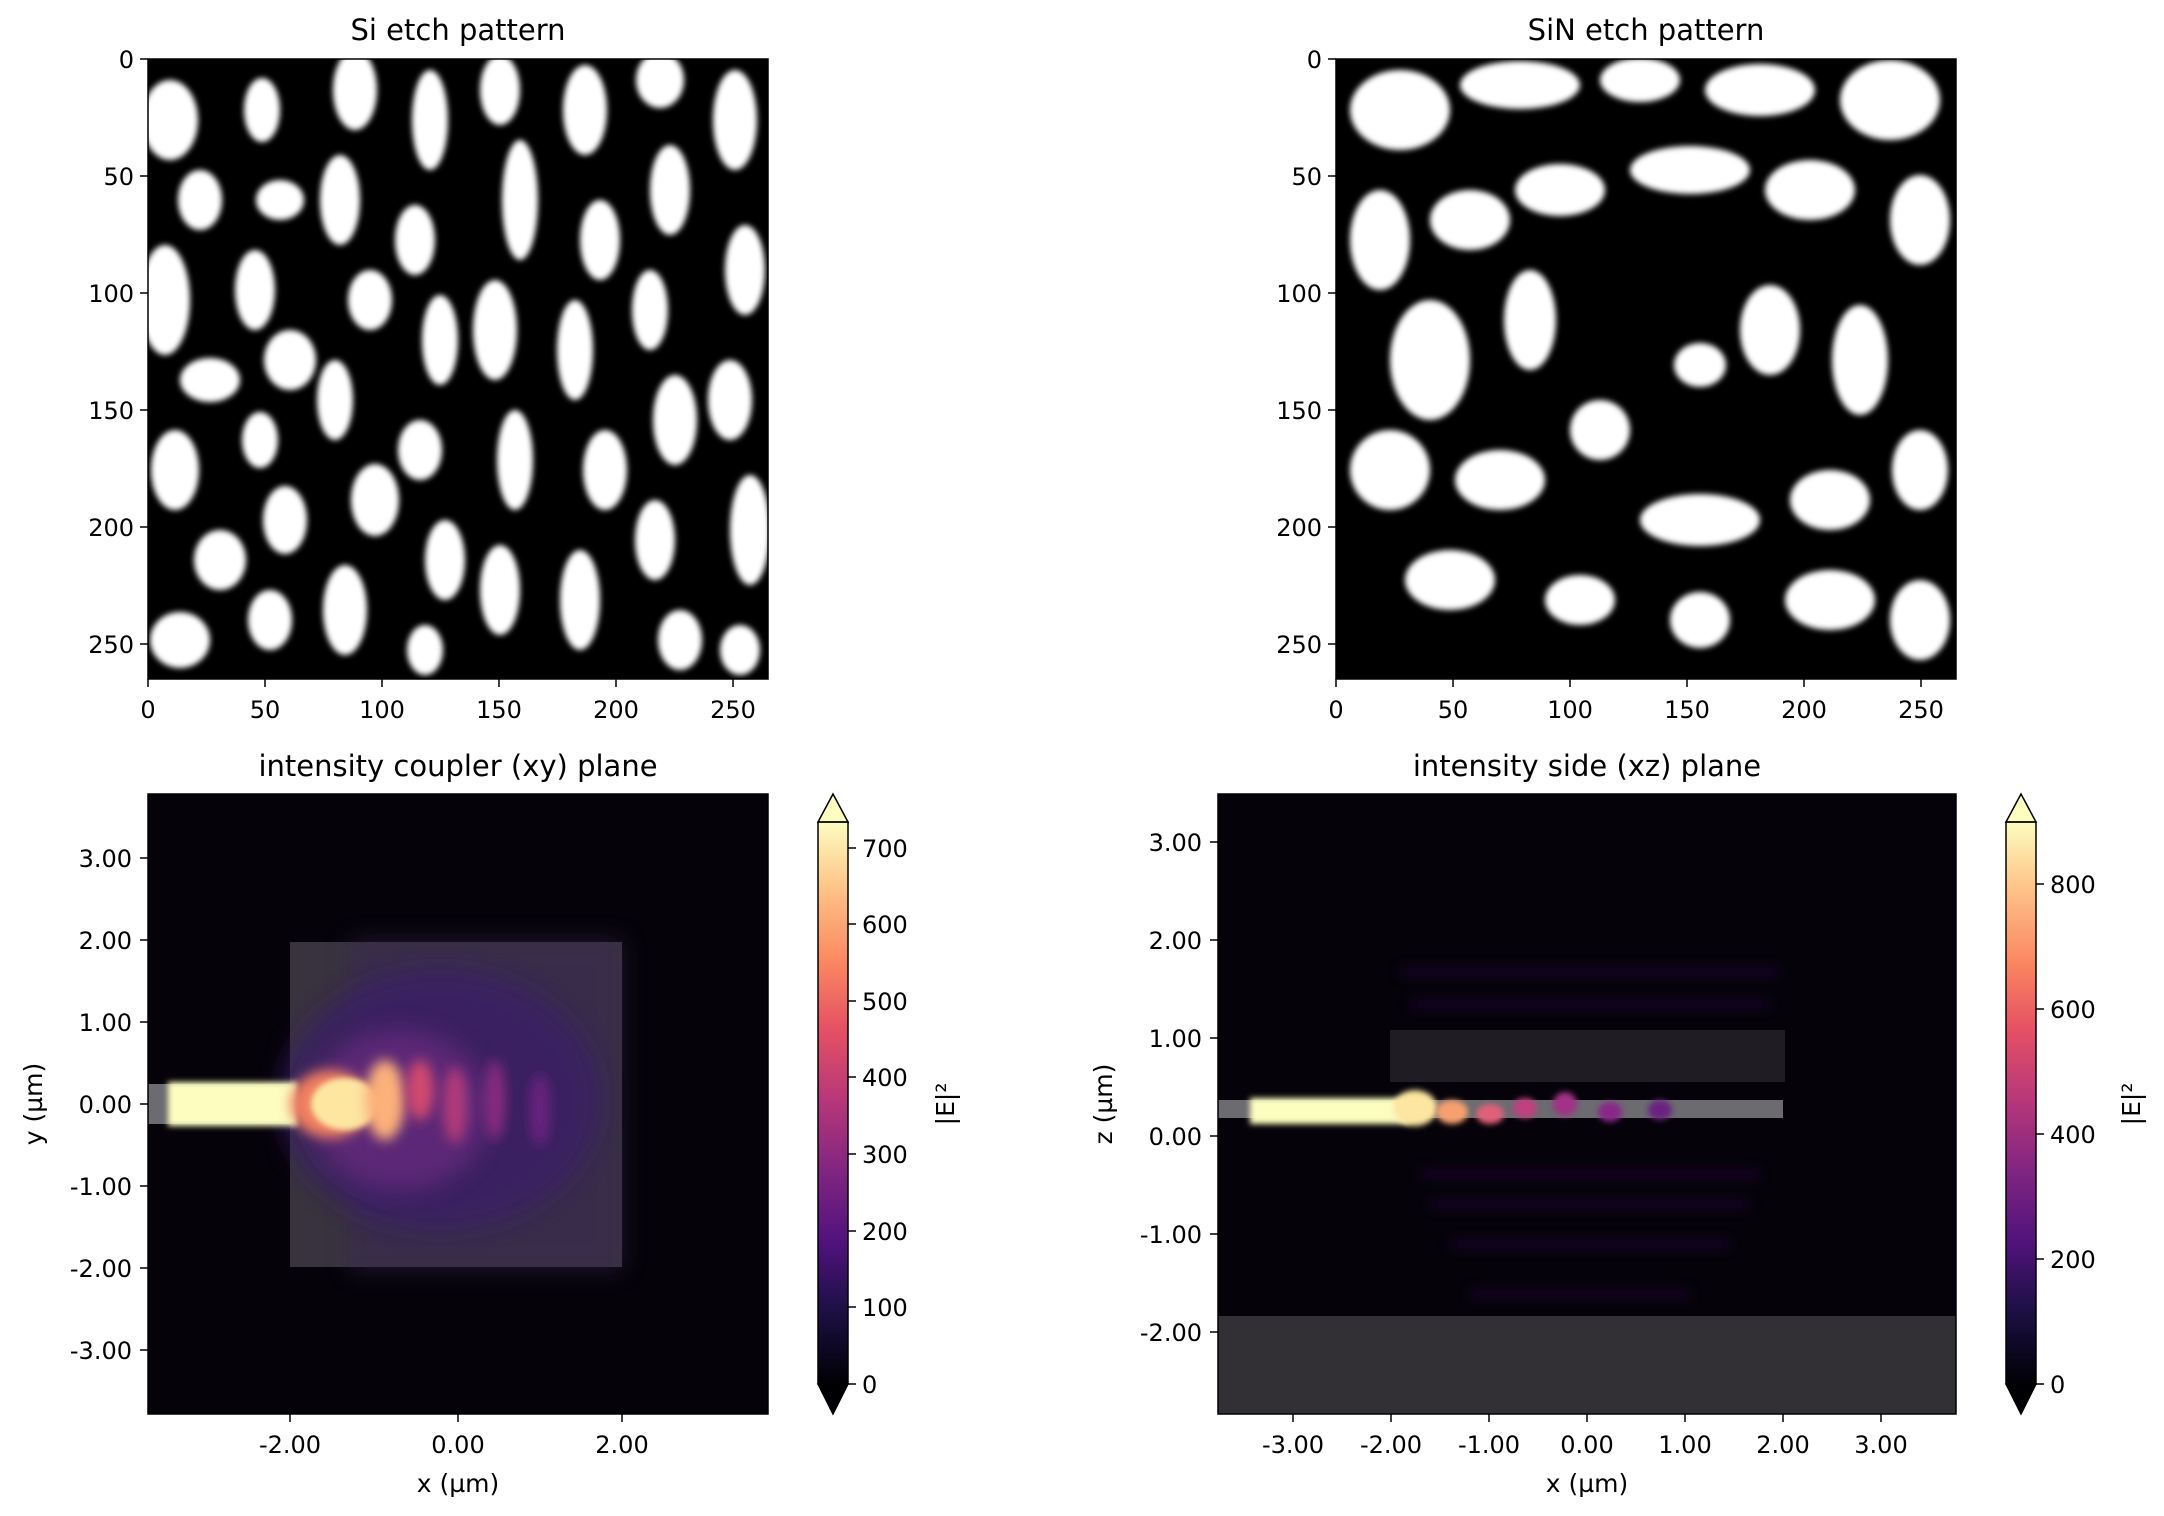 Image resolution: width=2164 pixels, height=1516 pixels. What do you see at coordinates (1684, 1445) in the screenshot?
I see `x-tick-label: 1.00` at bounding box center [1684, 1445].